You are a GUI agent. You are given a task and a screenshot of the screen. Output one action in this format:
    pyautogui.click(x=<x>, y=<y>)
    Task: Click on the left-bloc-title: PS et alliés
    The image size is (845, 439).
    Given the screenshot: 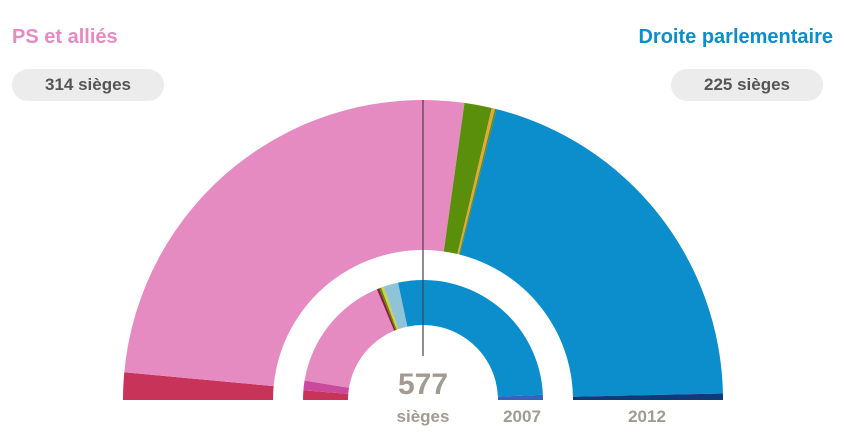 What is the action you would take?
    pyautogui.click(x=65, y=37)
    